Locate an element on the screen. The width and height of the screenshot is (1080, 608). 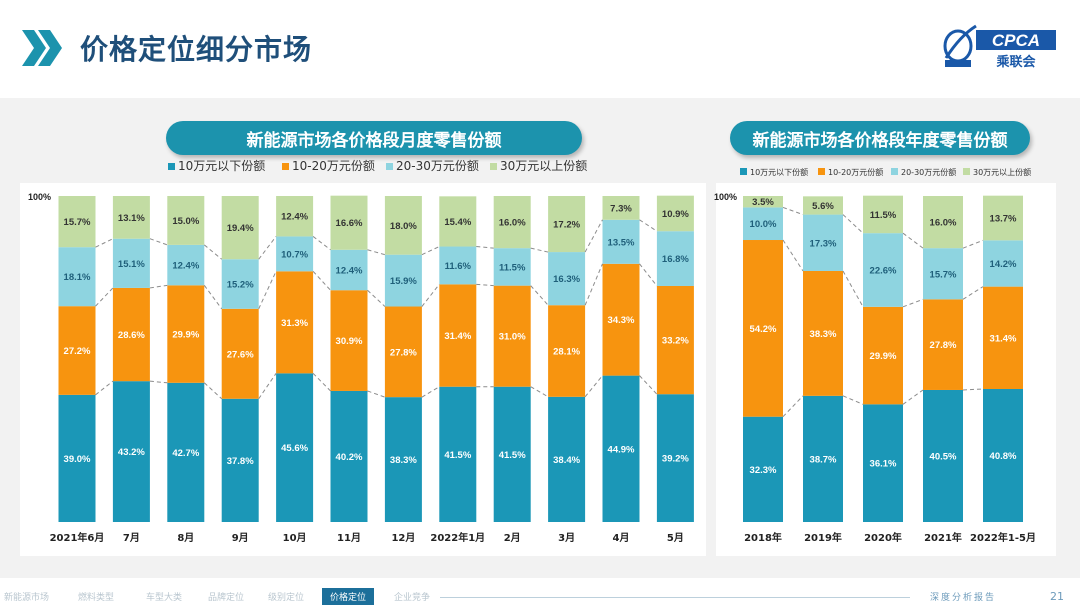
monthly-data-label: 30.9% is located at coordinates (349, 341).